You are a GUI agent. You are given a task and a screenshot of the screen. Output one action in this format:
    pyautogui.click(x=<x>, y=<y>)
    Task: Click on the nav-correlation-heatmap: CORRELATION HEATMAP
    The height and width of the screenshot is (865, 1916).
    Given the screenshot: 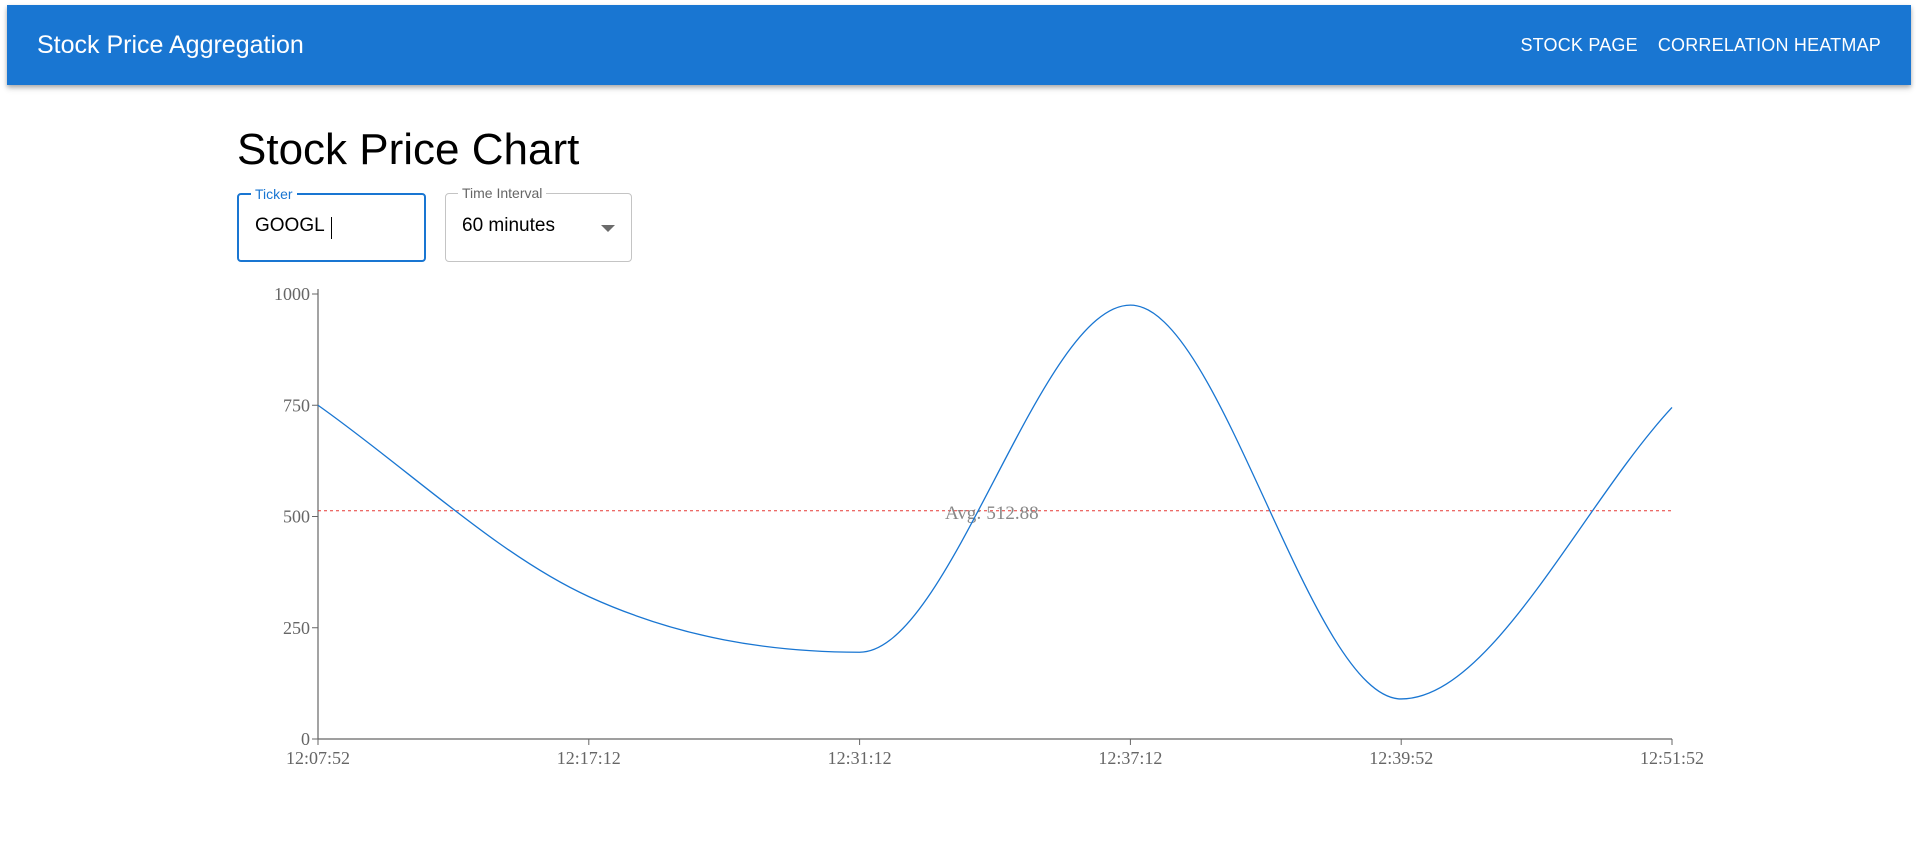 What is the action you would take?
    pyautogui.click(x=1769, y=44)
    